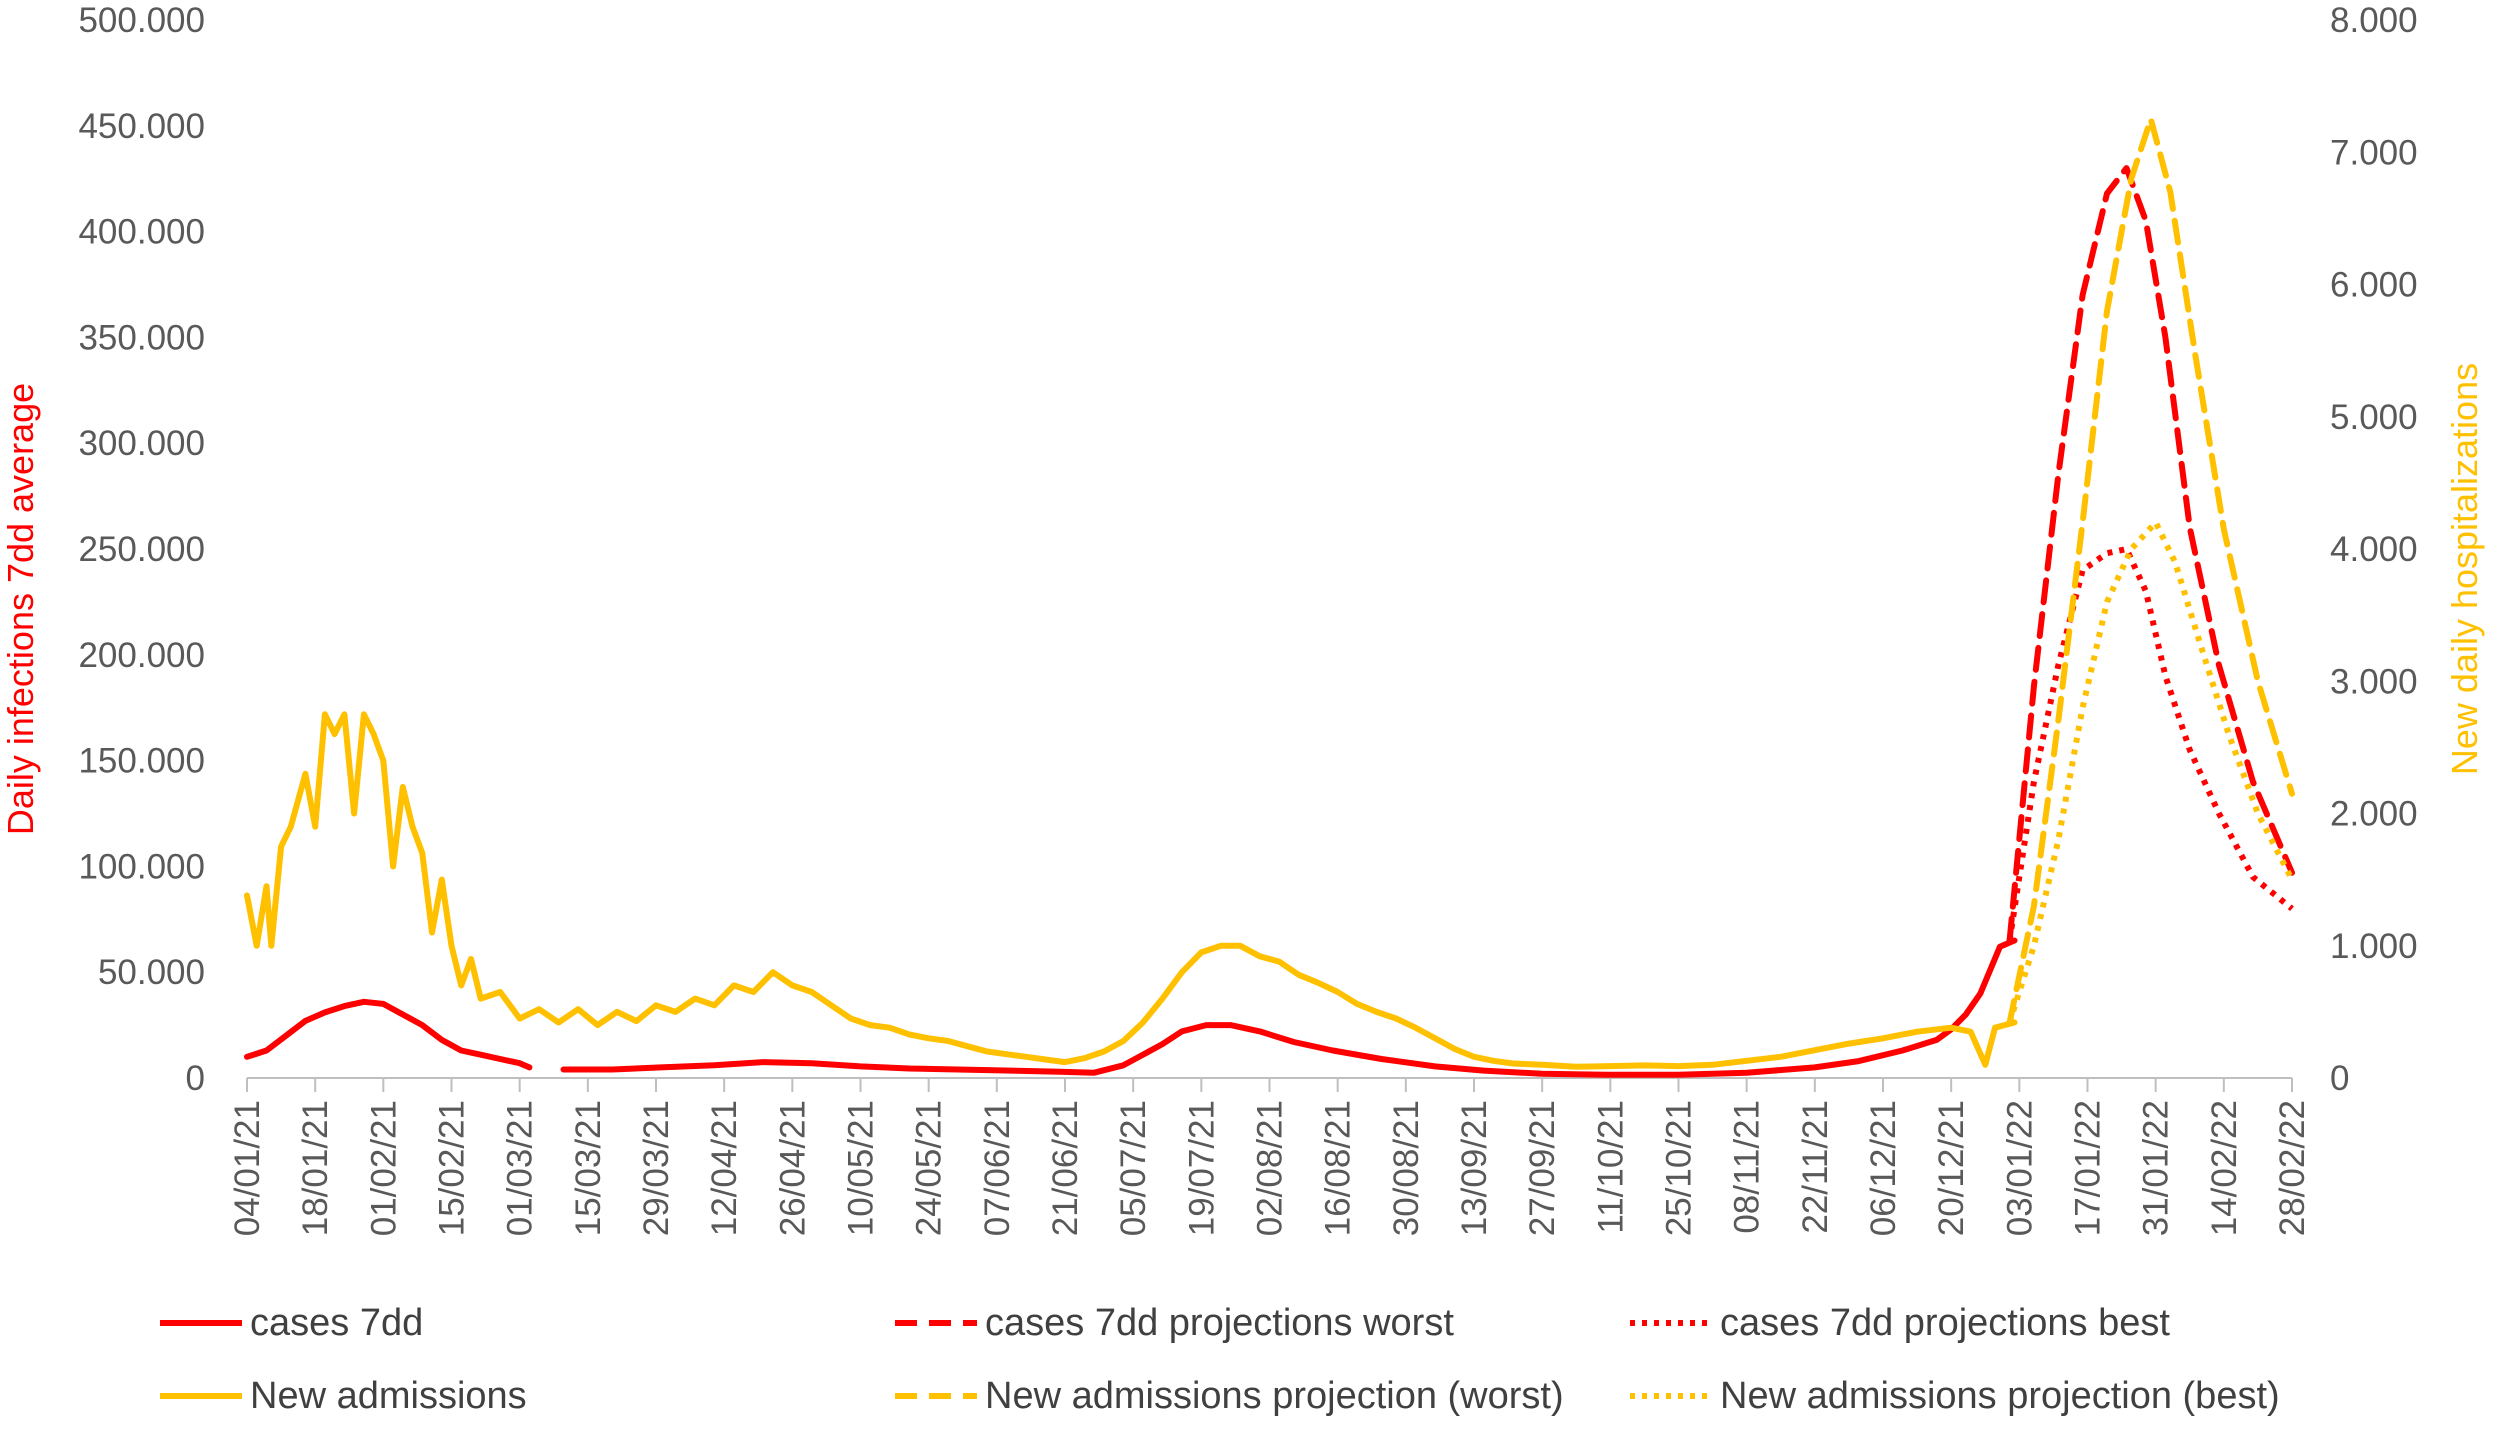 This screenshot has height=1437, width=2500. Describe the element at coordinates (2088, 1168) in the screenshot. I see `x-tick-label: 17/01/22` at that location.